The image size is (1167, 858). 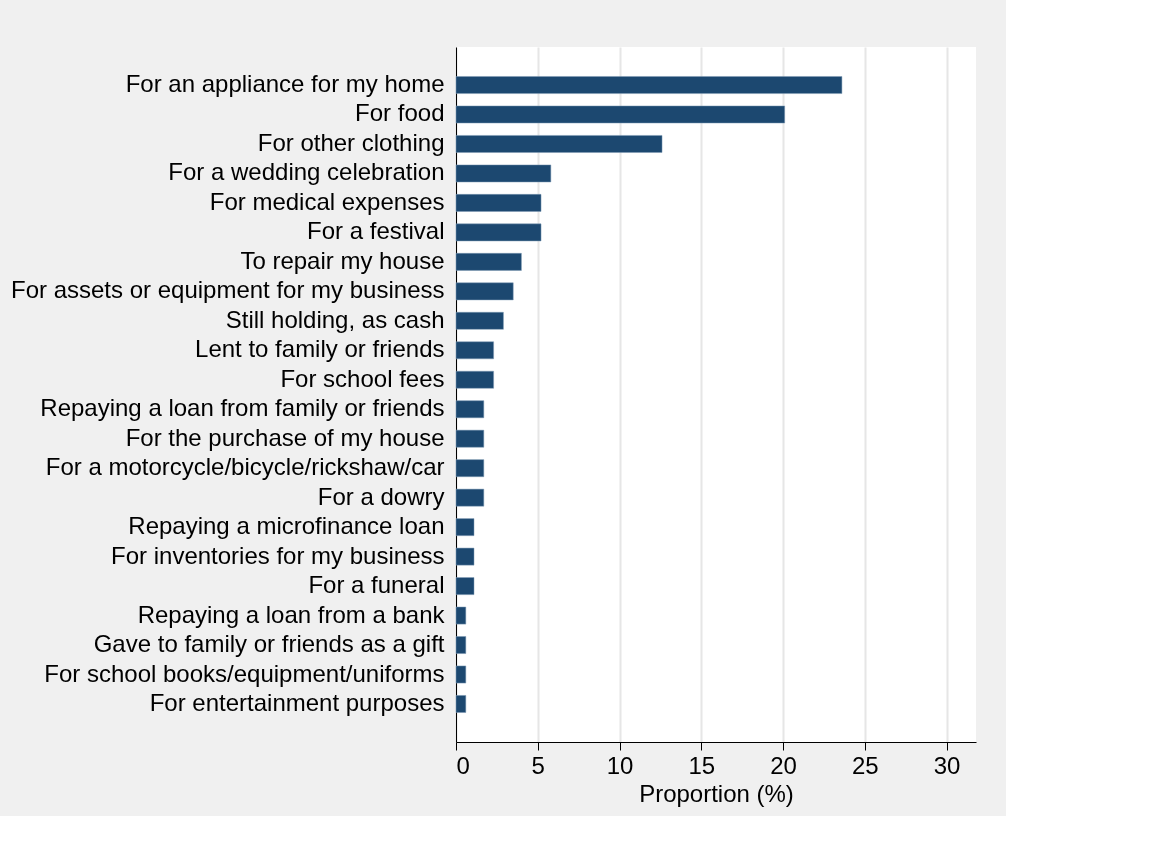 I want to click on y-tick-label: Gave to family or friends as a gift, so click(x=269, y=644).